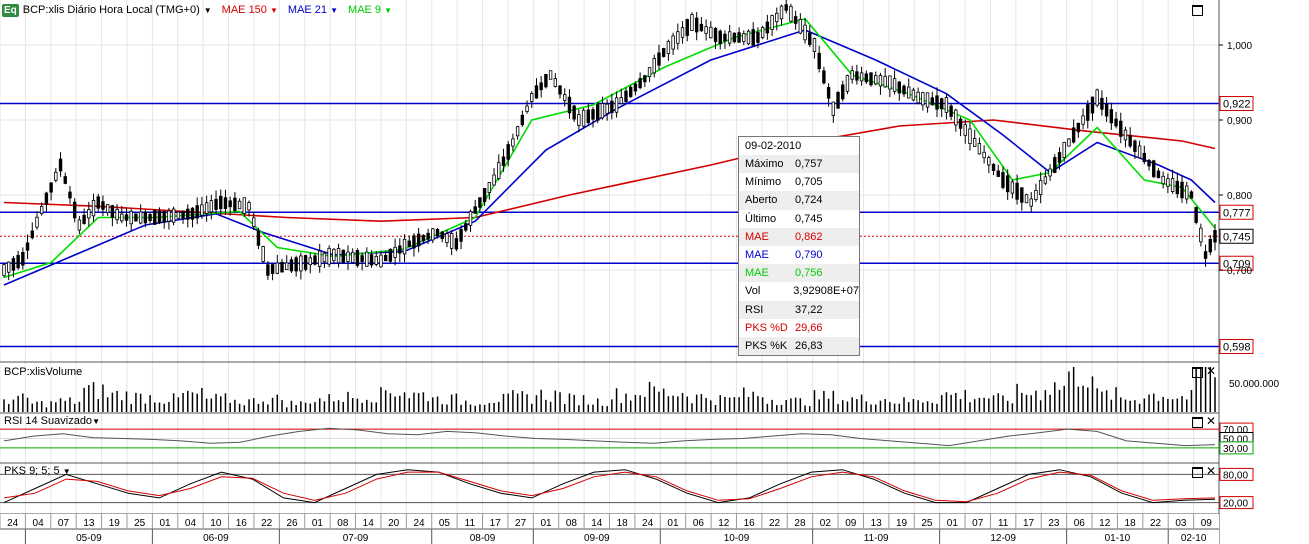 The width and height of the screenshot is (1309, 544). Describe the element at coordinates (52, 421) in the screenshot. I see `rsi-title: RSI 14 Suavizado▼` at that location.